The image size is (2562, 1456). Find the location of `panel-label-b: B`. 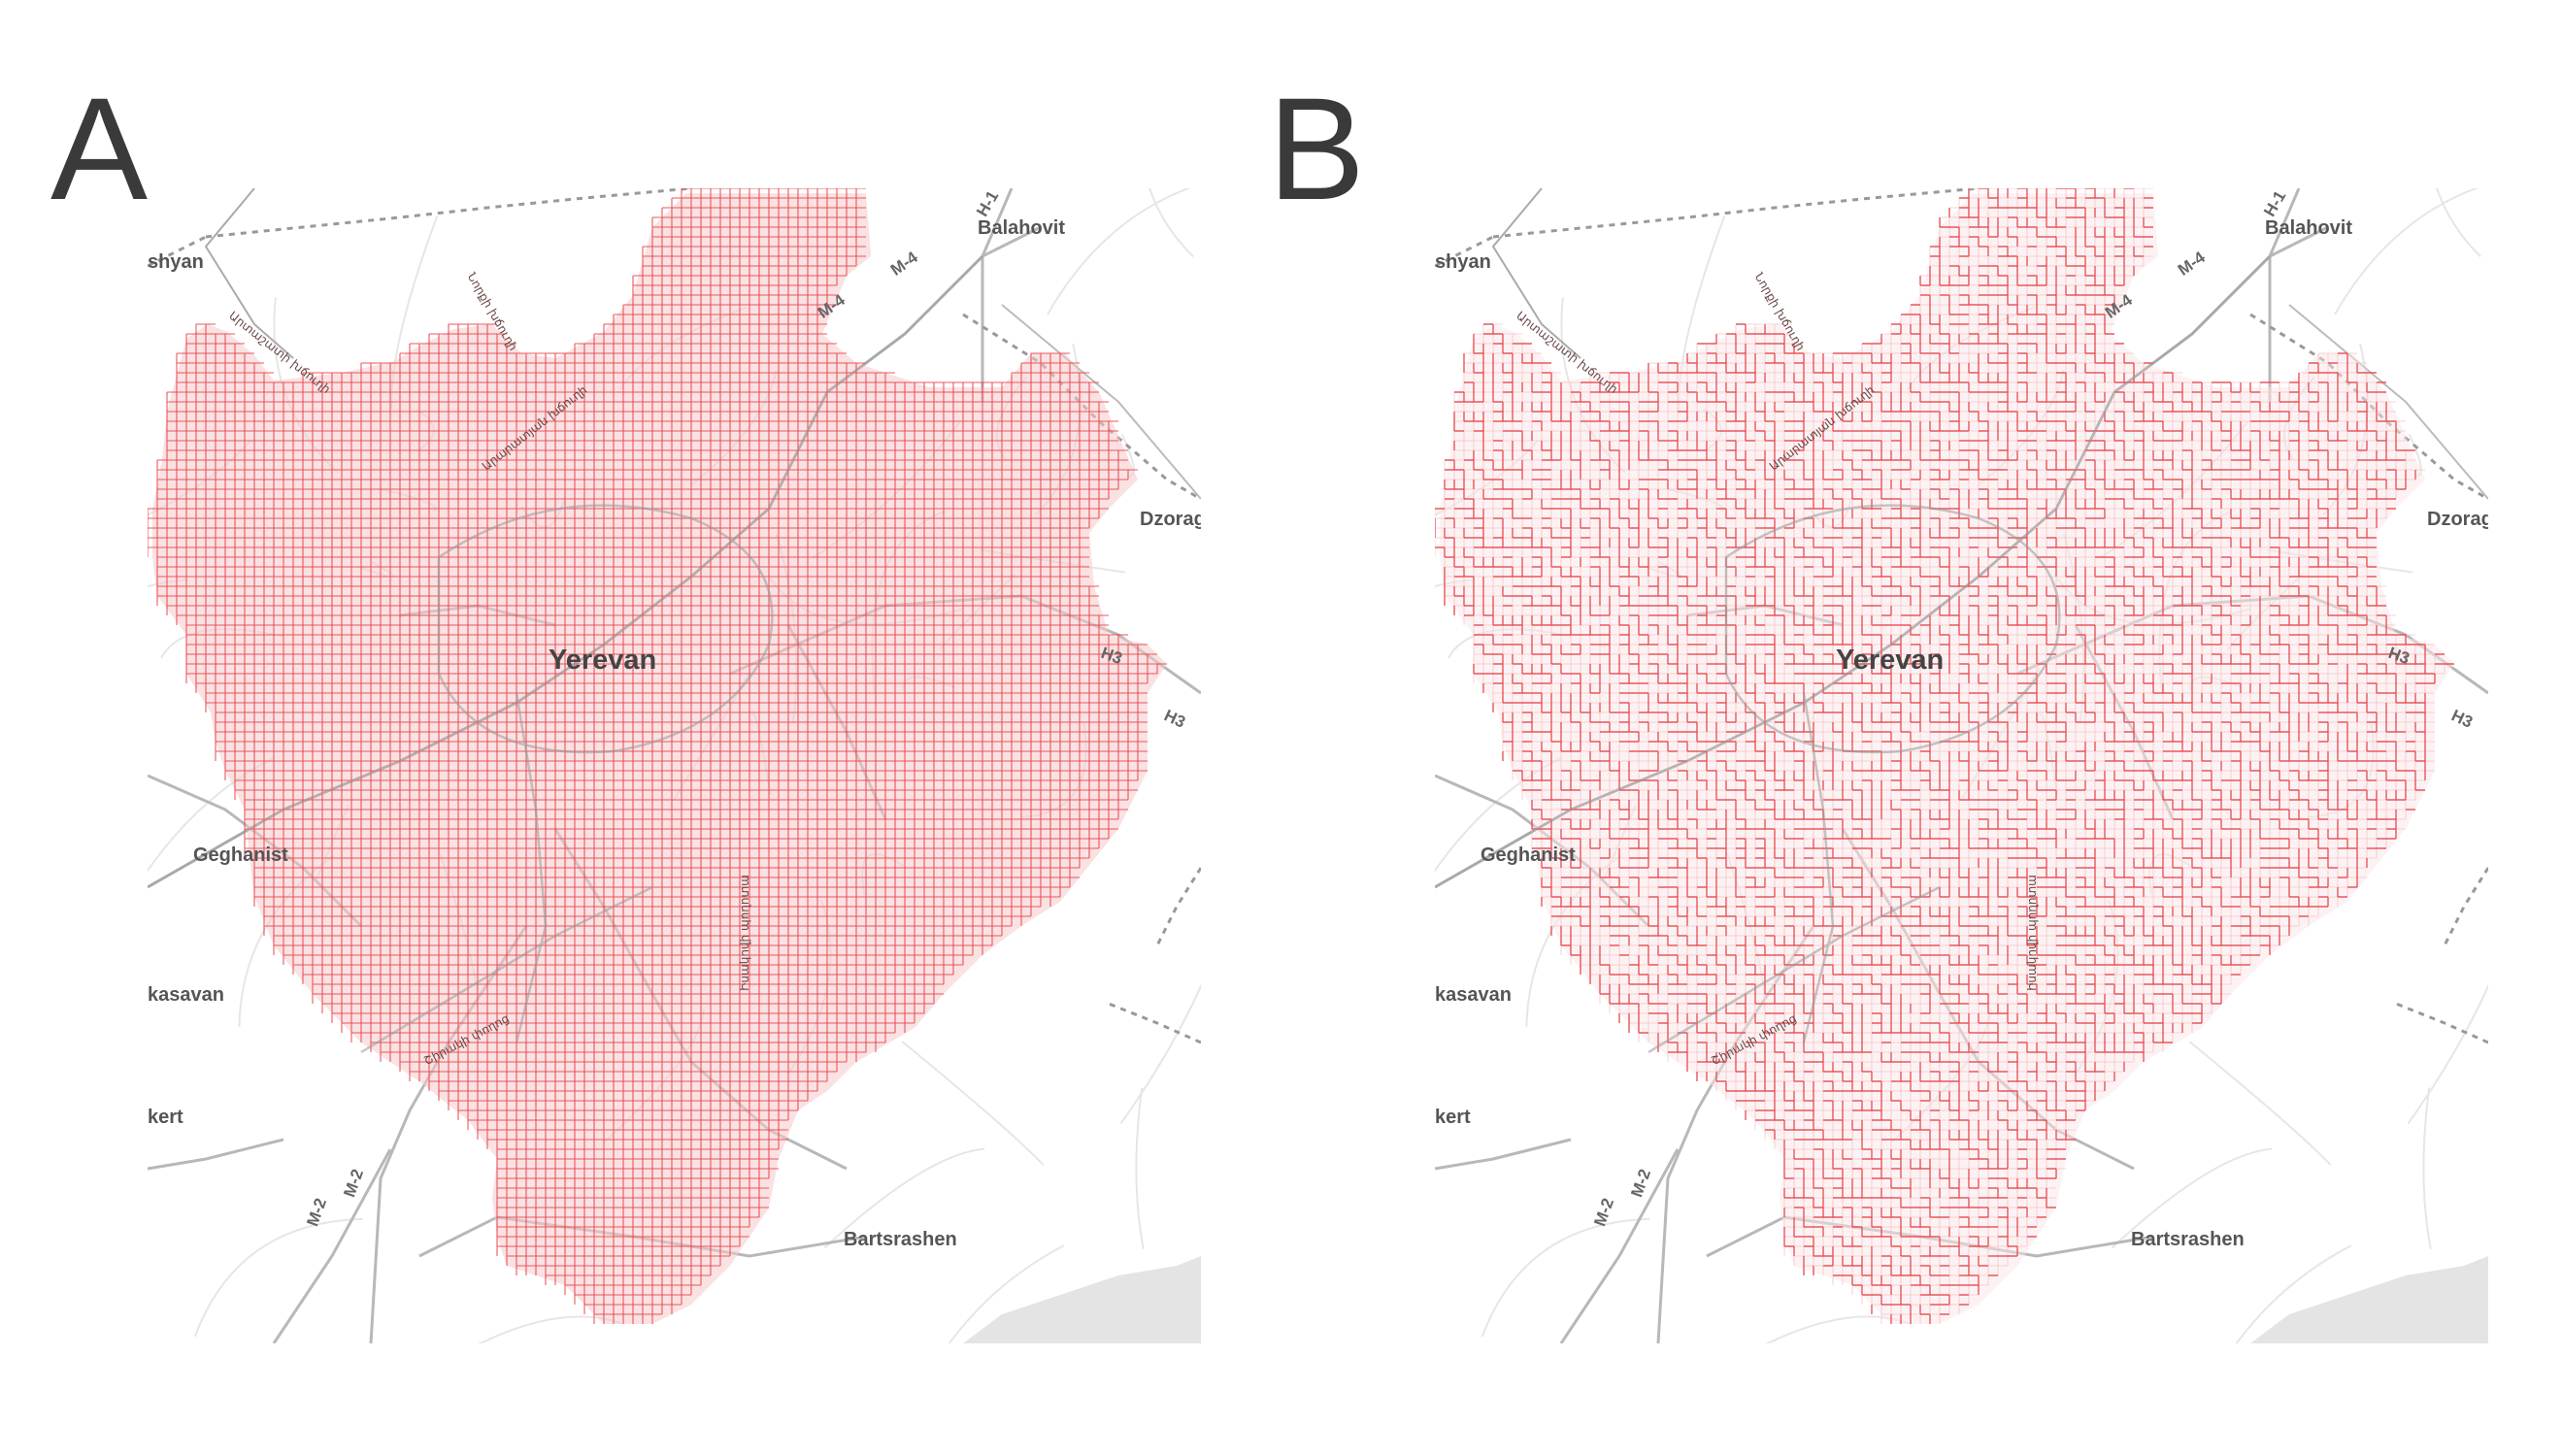

panel-label-b: B is located at coordinates (1317, 148).